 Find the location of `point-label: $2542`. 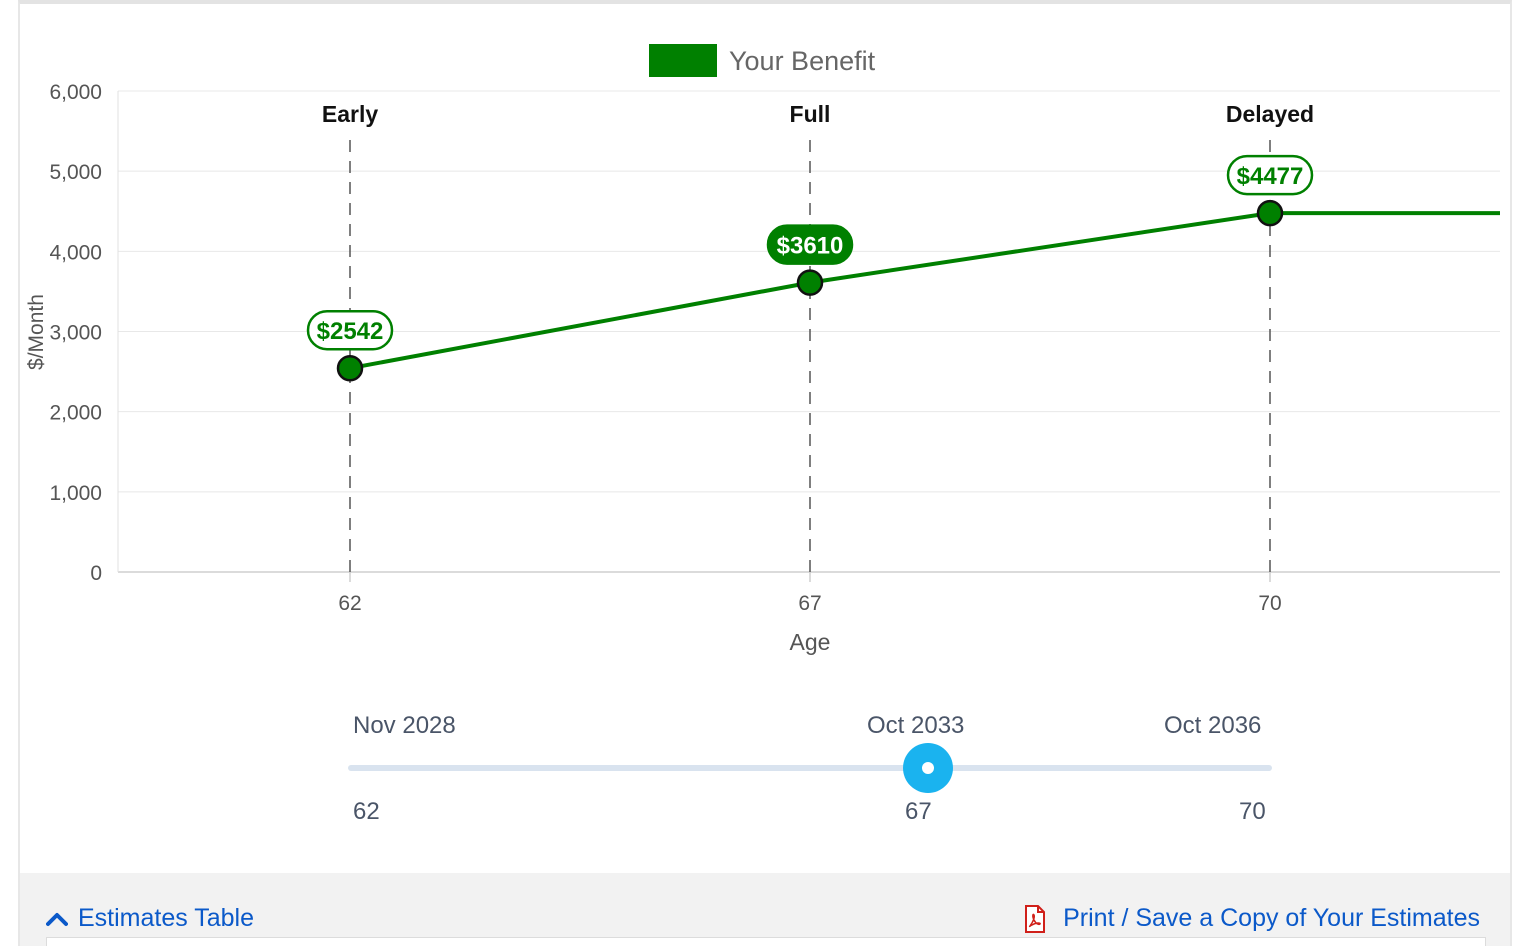

point-label: $2542 is located at coordinates (350, 331).